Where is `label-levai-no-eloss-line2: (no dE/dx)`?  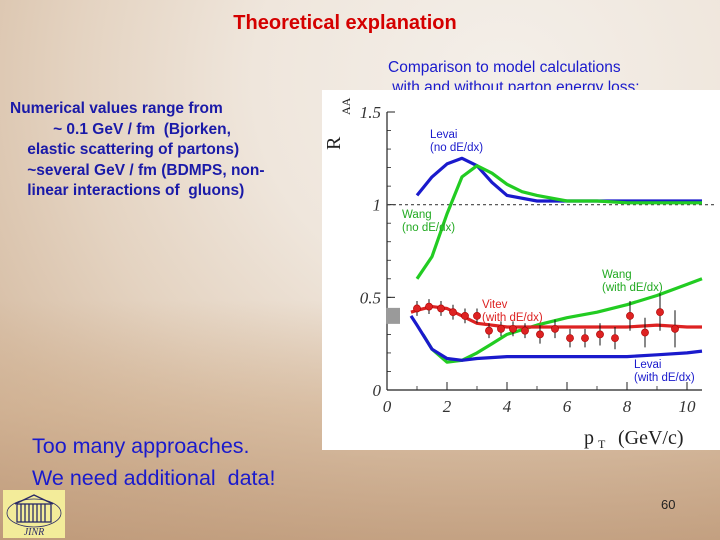 label-levai-no-eloss-line2: (no dE/dx) is located at coordinates (456, 148).